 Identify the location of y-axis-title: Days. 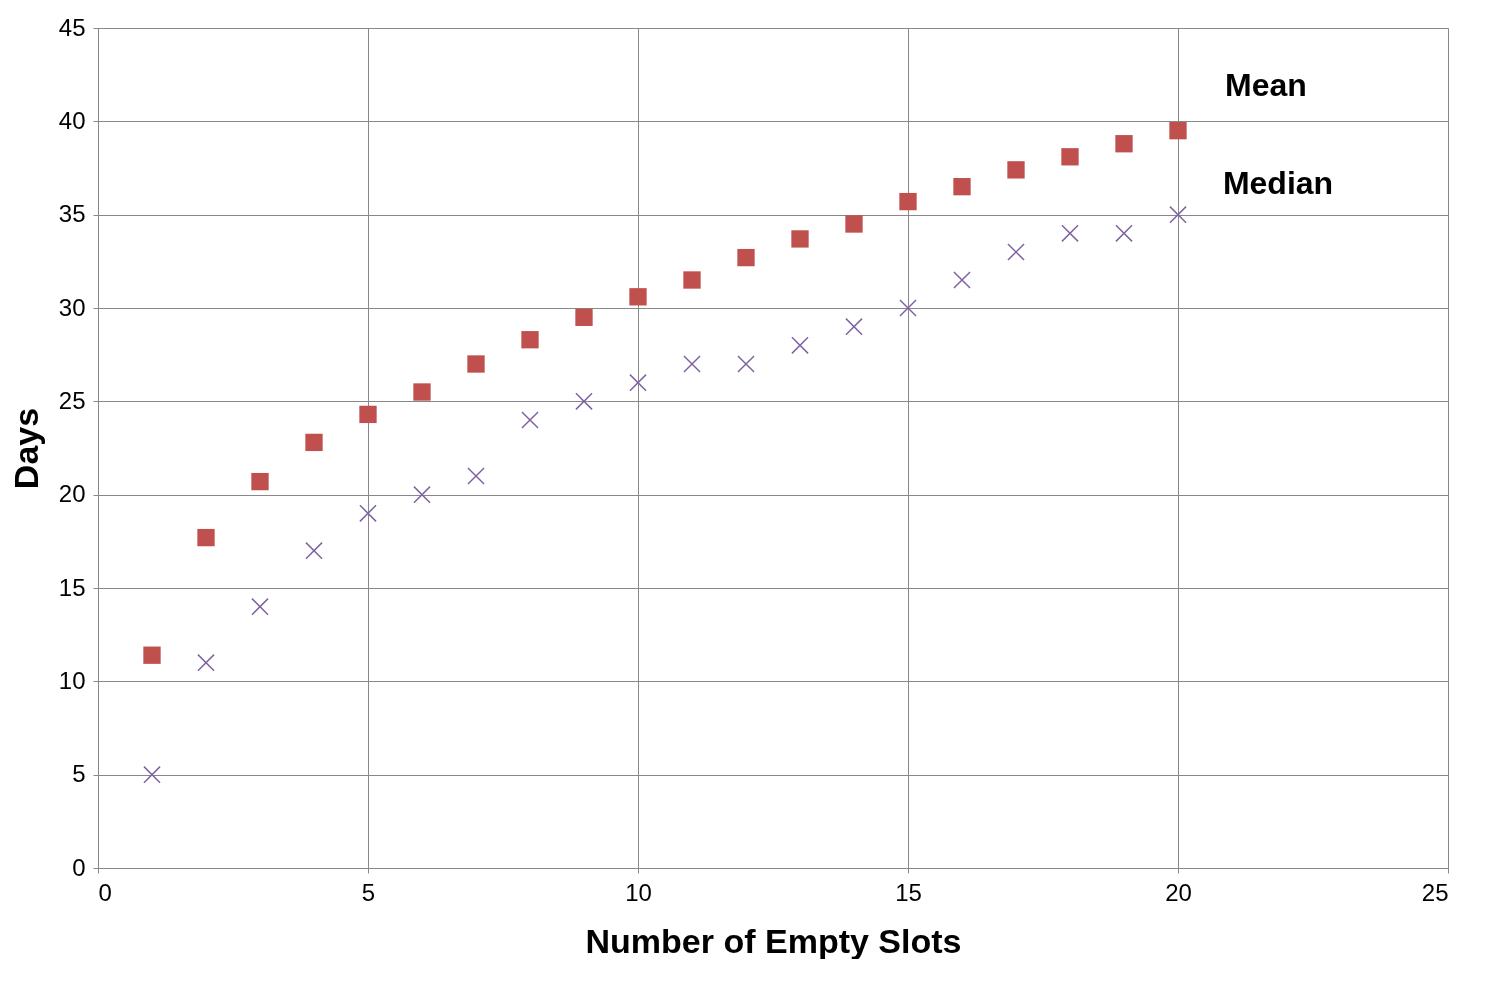
(25, 448).